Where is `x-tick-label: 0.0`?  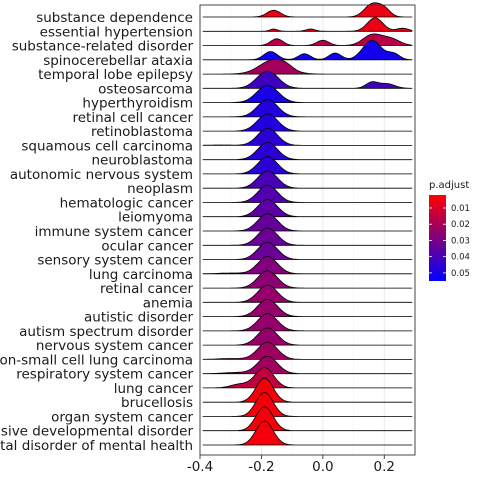 x-tick-label: 0.0 is located at coordinates (322, 467).